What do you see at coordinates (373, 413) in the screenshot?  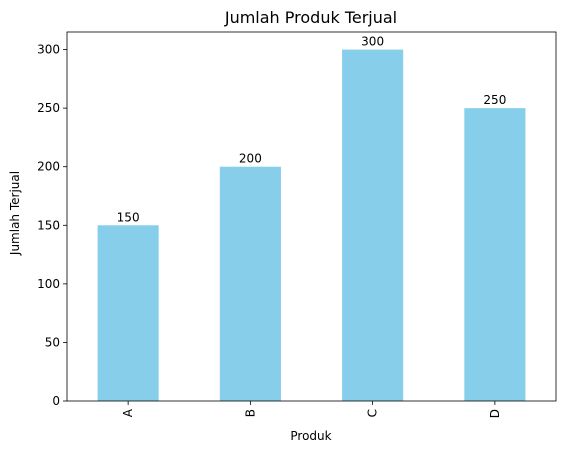 I see `x-tick-label: C` at bounding box center [373, 413].